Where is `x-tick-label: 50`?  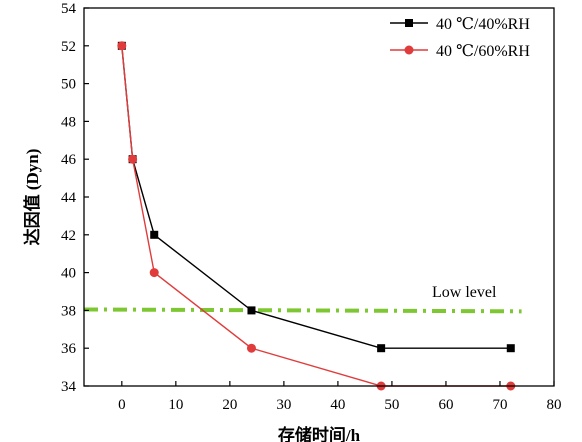 x-tick-label: 50 is located at coordinates (391, 405).